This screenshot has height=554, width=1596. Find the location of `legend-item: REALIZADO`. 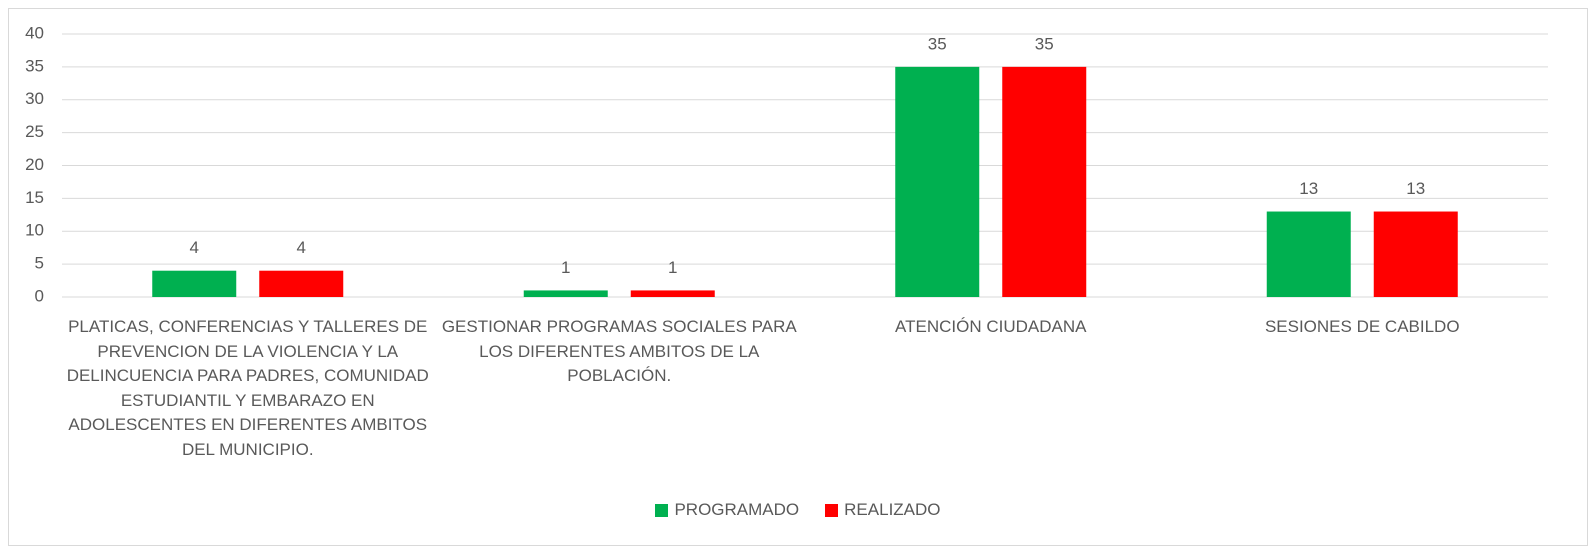

legend-item: REALIZADO is located at coordinates (883, 510).